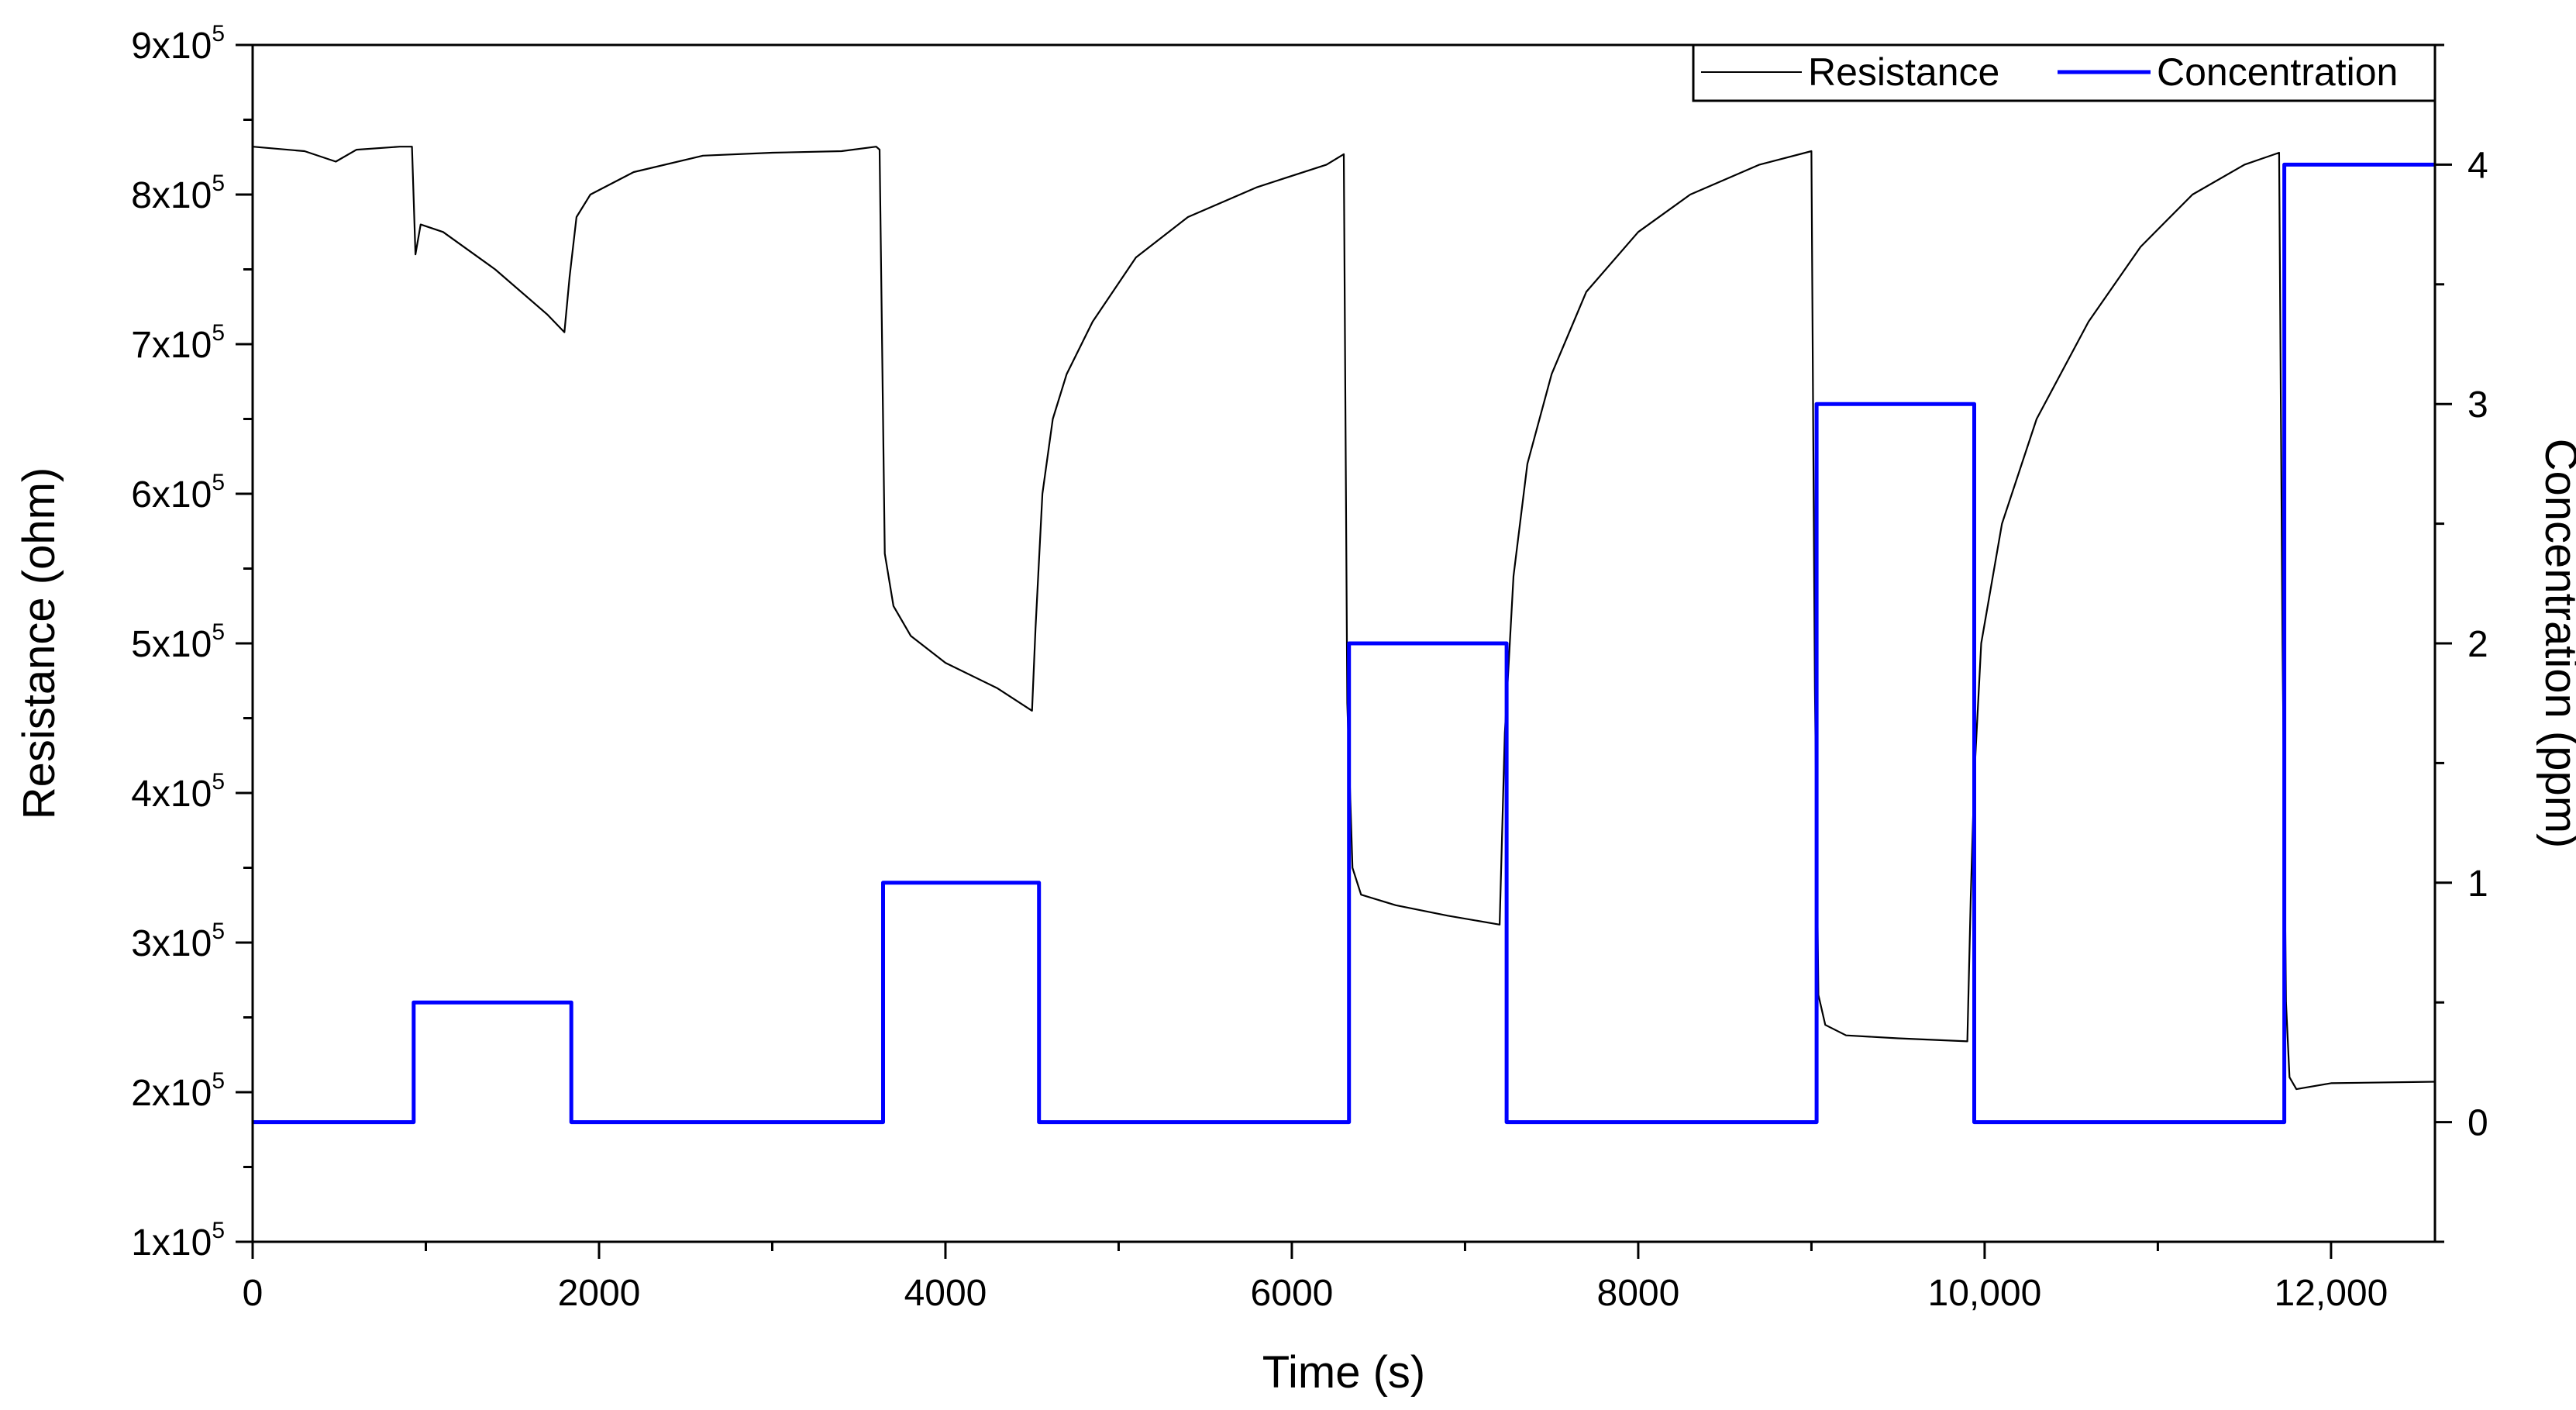 The height and width of the screenshot is (1410, 2576). I want to click on y-tick-label: 9x10⁵, so click(178, 44).